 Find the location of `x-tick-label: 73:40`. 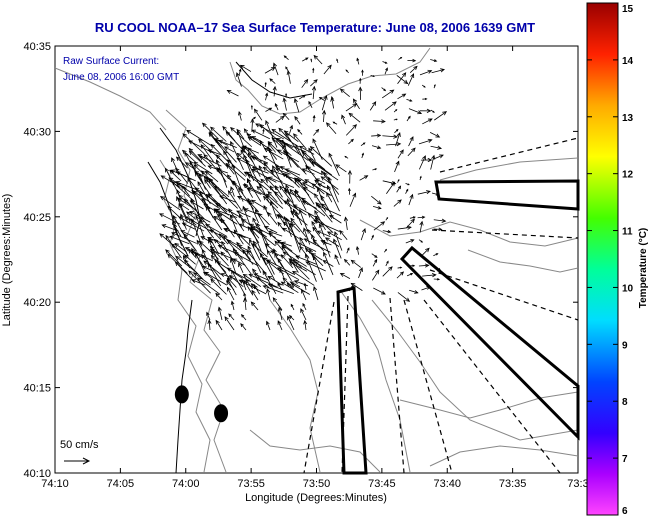

x-tick-label: 73:40 is located at coordinates (447, 484).